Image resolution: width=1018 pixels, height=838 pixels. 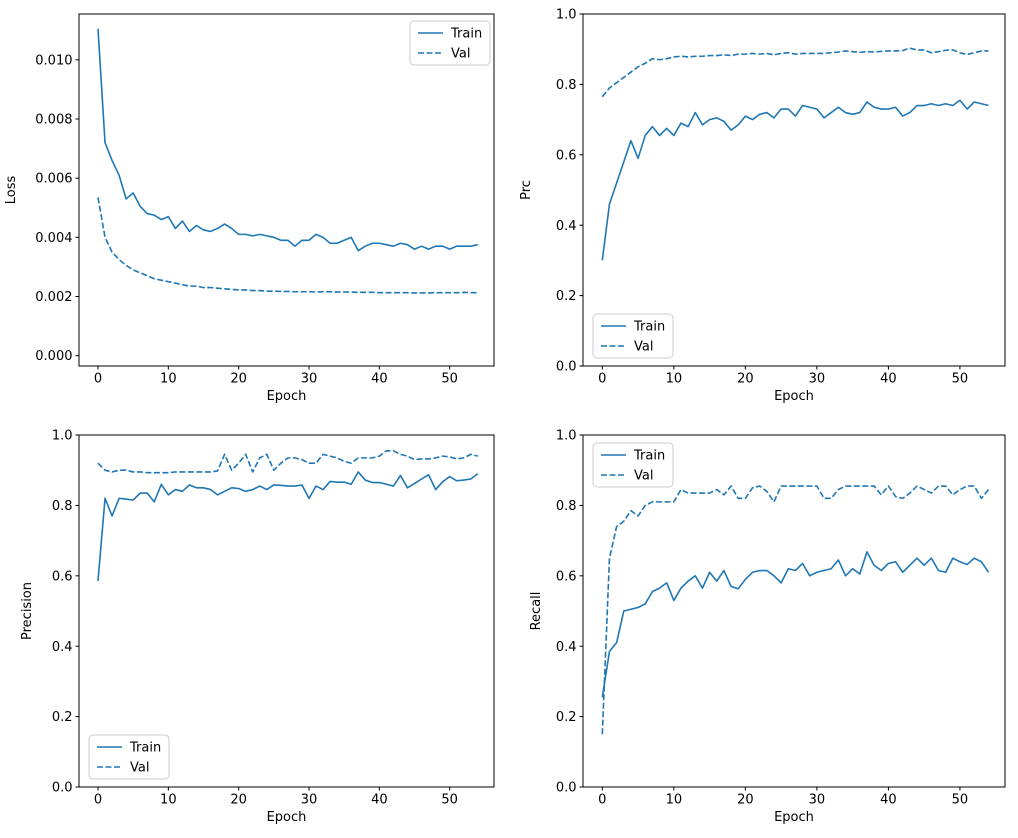 I want to click on loss-legend: Train Val, so click(x=450, y=43).